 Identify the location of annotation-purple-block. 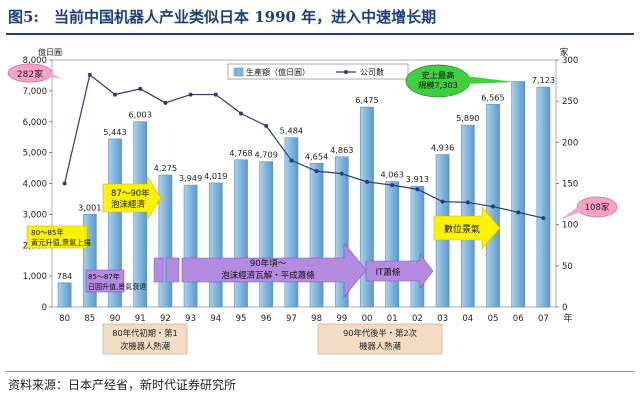
(158, 270).